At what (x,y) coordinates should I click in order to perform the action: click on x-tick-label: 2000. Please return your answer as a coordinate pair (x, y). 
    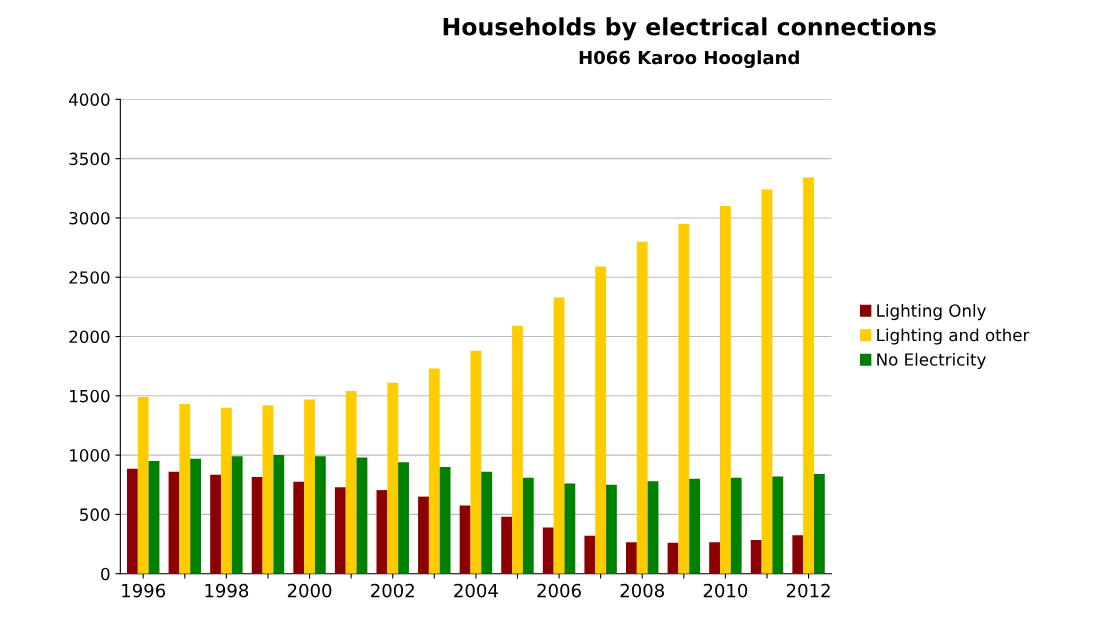
    Looking at the image, I should click on (309, 590).